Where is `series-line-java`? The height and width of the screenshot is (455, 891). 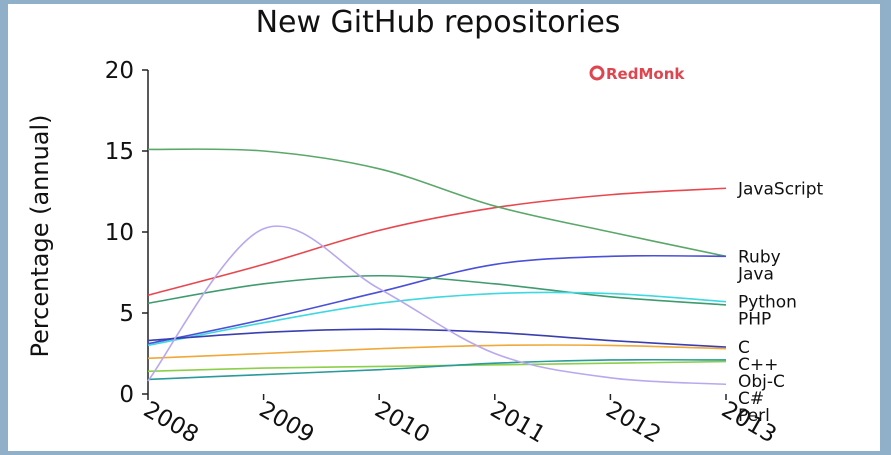
series-line-java is located at coordinates (437, 299).